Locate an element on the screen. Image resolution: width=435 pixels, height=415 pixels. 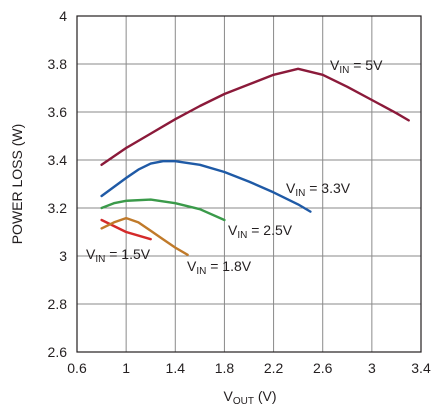
x-tick-label: 2.2 is located at coordinates (274, 368).